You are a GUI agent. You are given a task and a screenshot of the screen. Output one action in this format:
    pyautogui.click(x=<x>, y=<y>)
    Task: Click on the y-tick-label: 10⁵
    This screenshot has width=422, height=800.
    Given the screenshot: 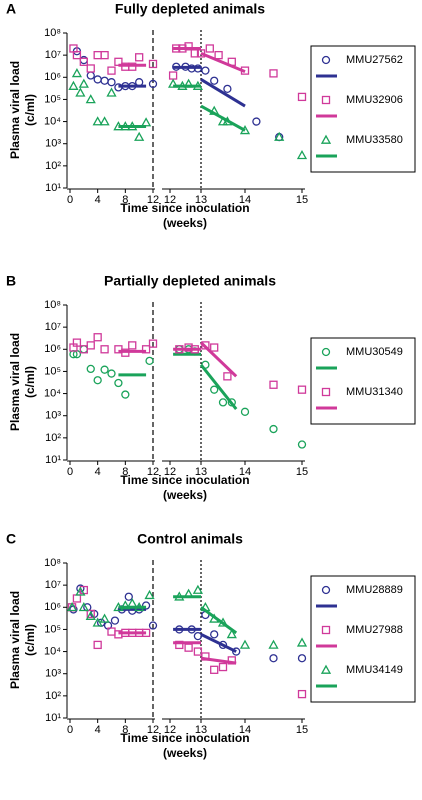 What is the action you would take?
    pyautogui.click(x=52, y=99)
    